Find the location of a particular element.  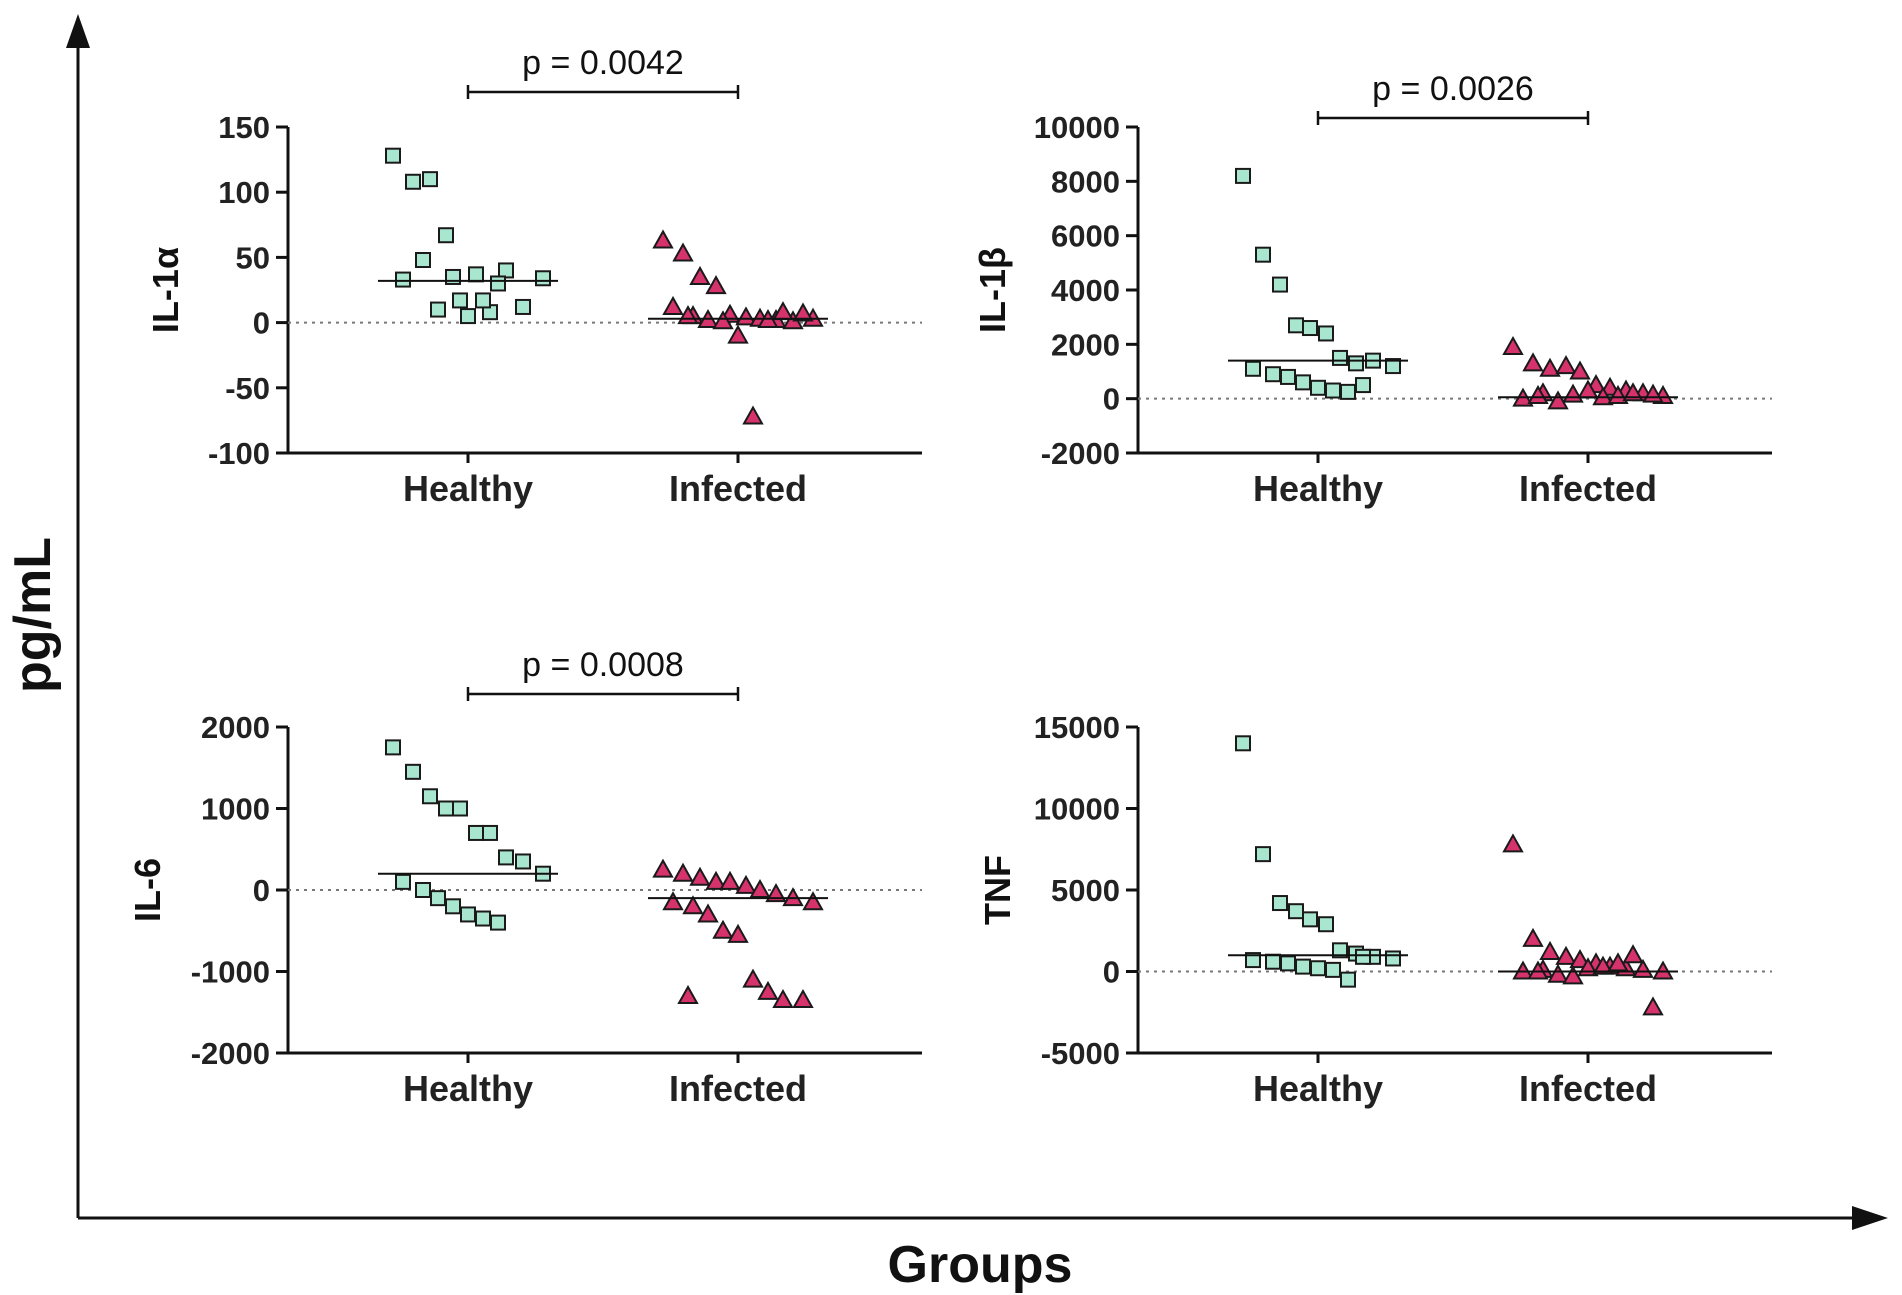

panel-y-label: IL-1α is located at coordinates (165, 290).